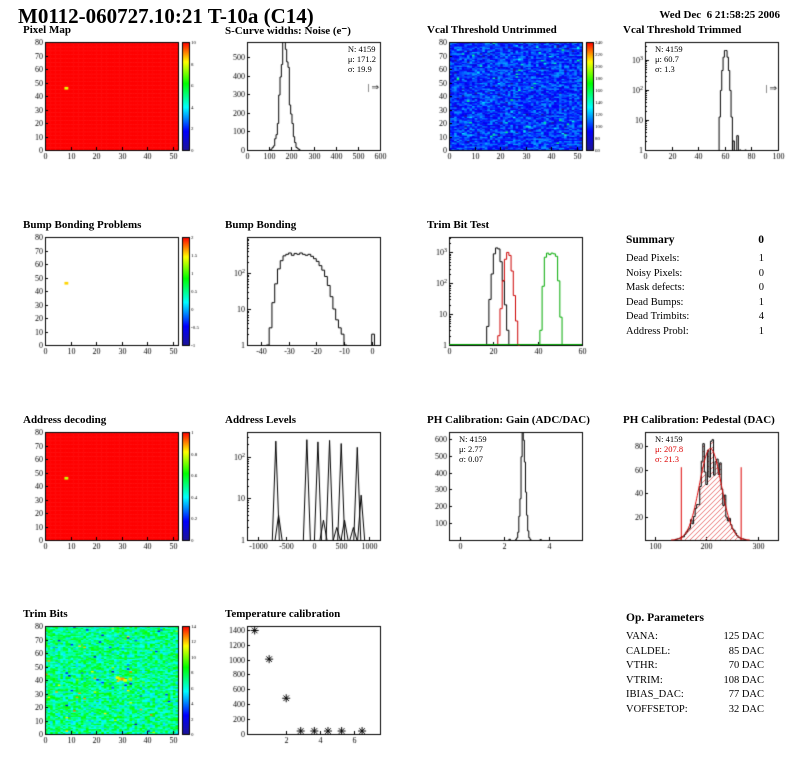 The height and width of the screenshot is (772, 796). I want to click on row-label: Mask defects:, so click(655, 287).